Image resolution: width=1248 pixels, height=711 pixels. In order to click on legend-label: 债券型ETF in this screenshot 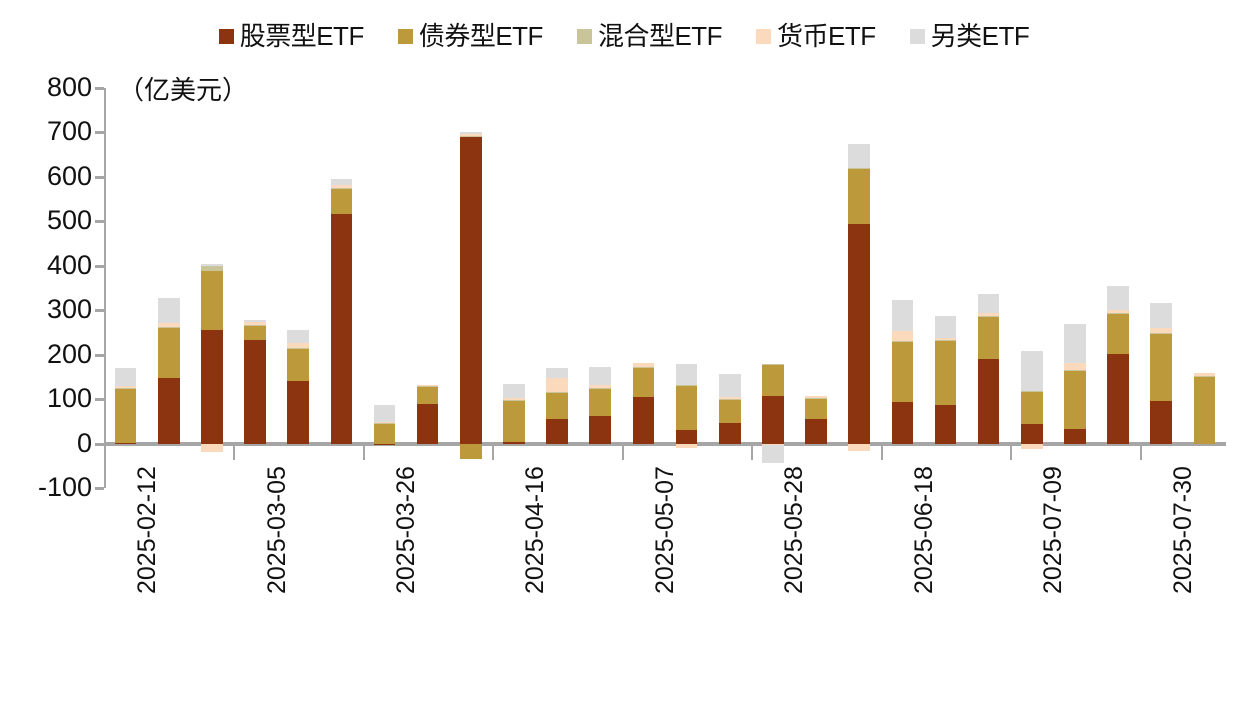, I will do `click(481, 36)`.